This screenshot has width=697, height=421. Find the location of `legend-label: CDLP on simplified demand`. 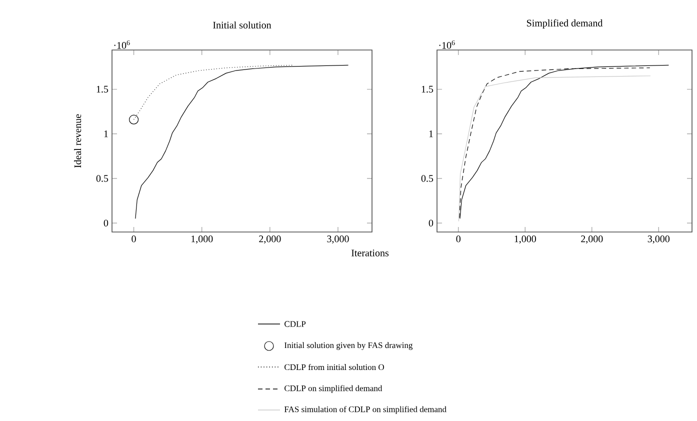

legend-label: CDLP on simplified demand is located at coordinates (333, 389).